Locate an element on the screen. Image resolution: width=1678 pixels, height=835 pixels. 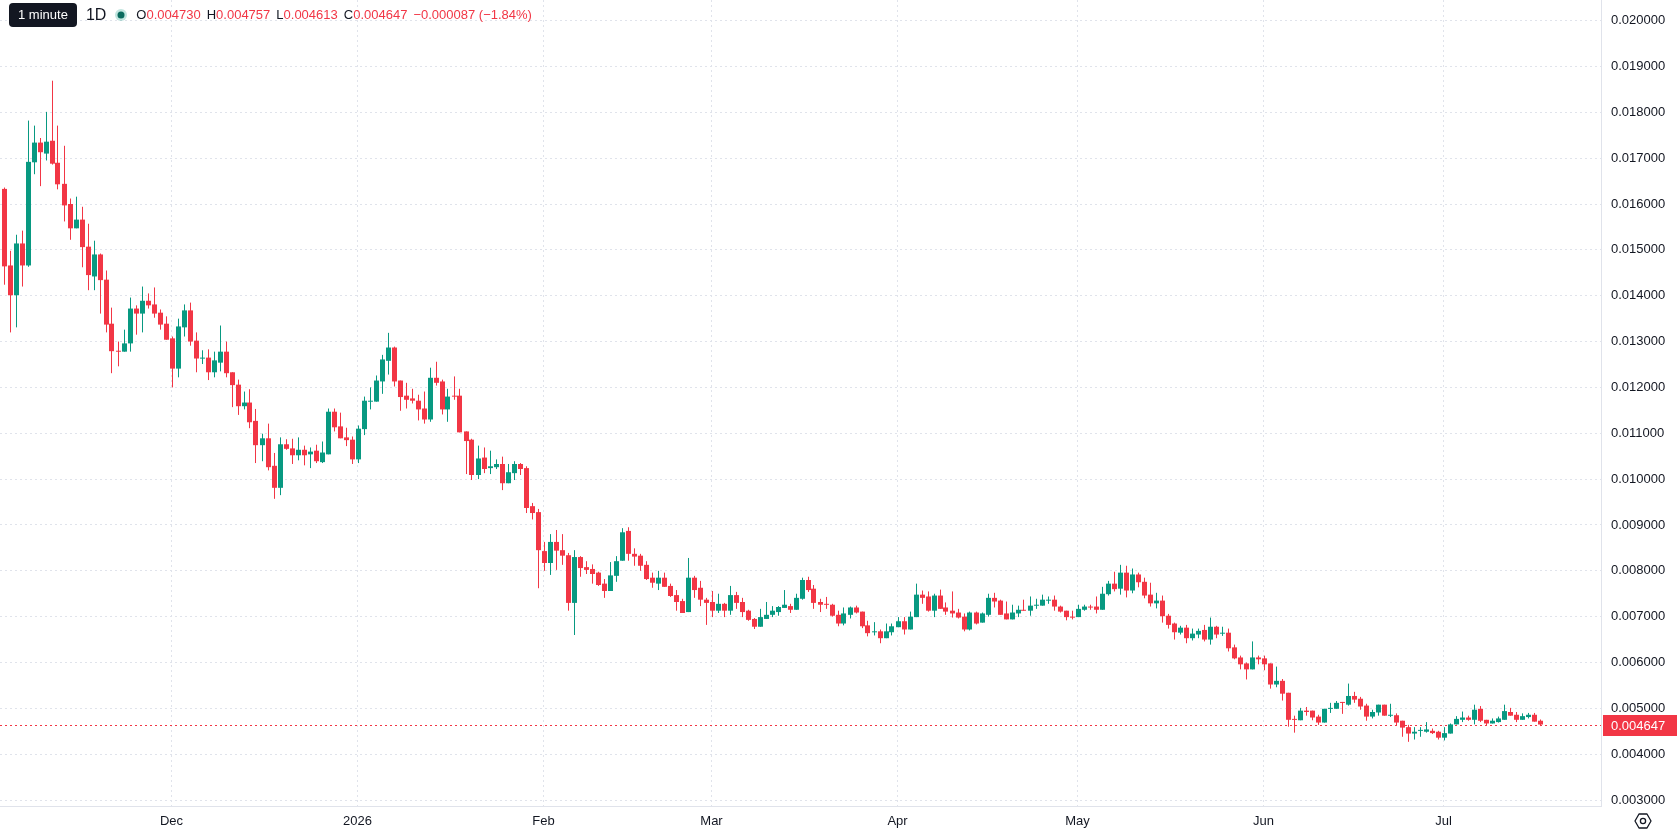
x-tick-label: Dec is located at coordinates (171, 821).